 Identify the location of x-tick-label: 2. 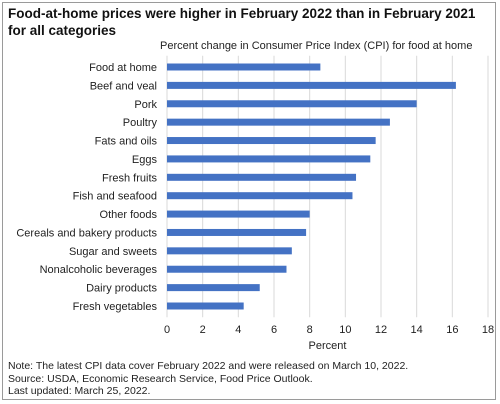
(203, 330).